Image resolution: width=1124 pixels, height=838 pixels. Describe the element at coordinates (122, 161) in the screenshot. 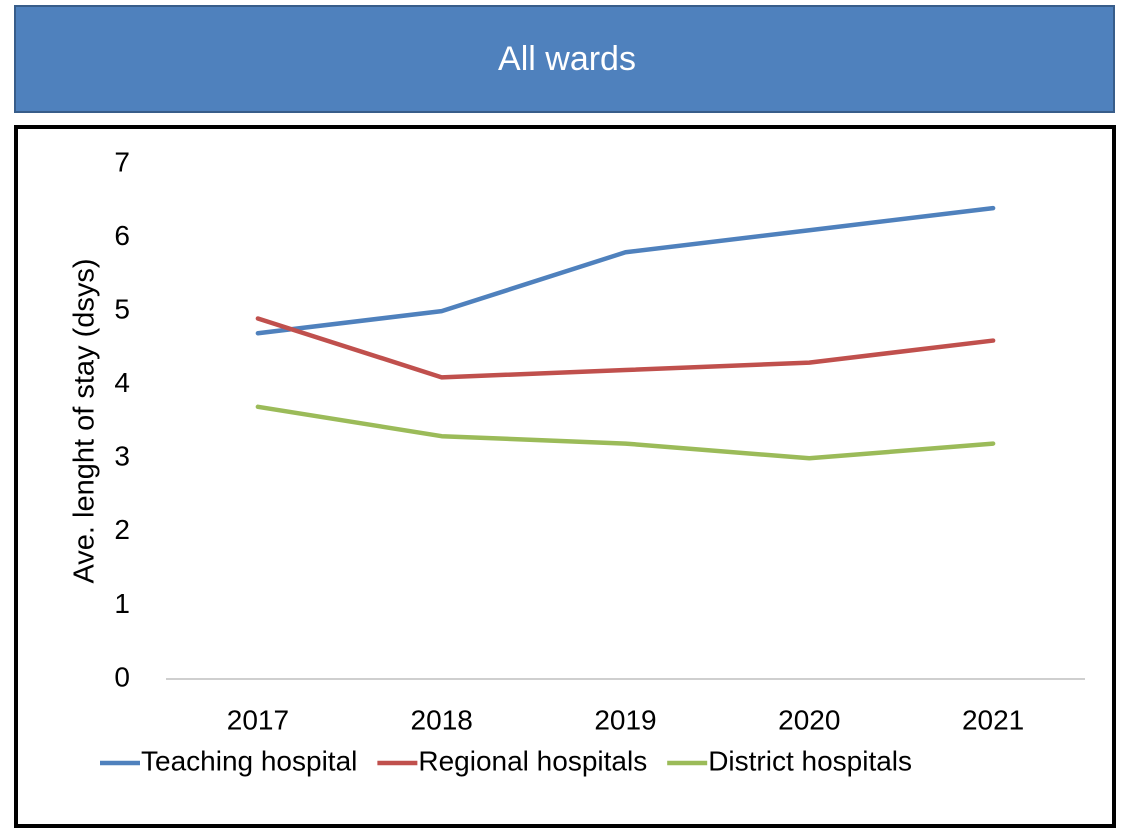

I see `y-tick-label: 7` at that location.